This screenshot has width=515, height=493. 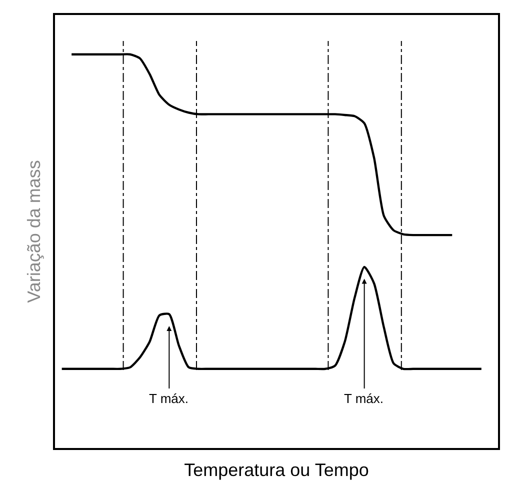 What do you see at coordinates (276, 470) in the screenshot?
I see `x-axis-title: Temperatura ou Tempo` at bounding box center [276, 470].